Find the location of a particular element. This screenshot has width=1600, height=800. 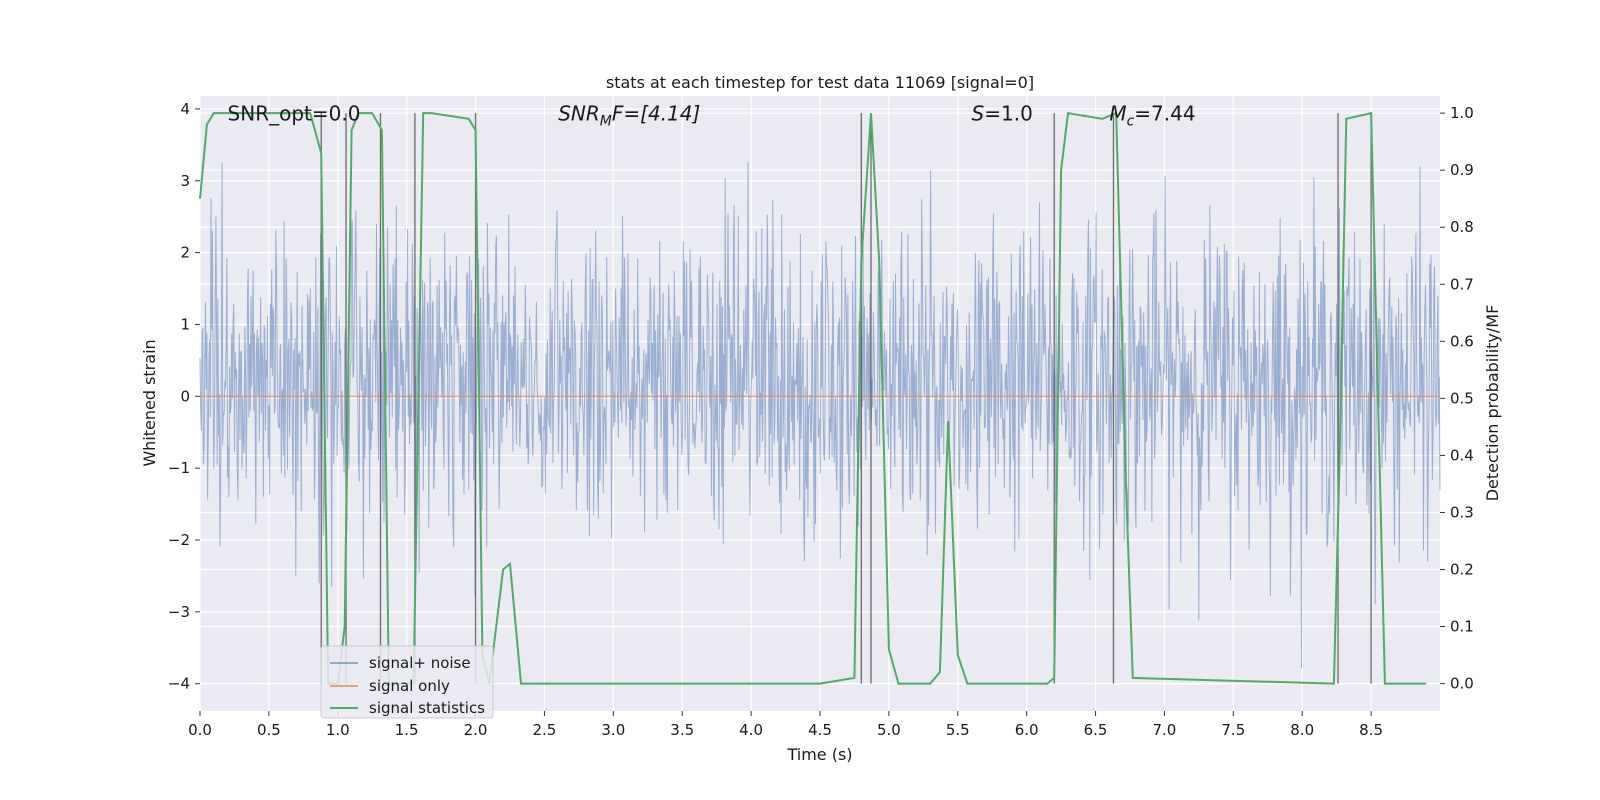

x-tick-label: 7.0 is located at coordinates (1165, 730).